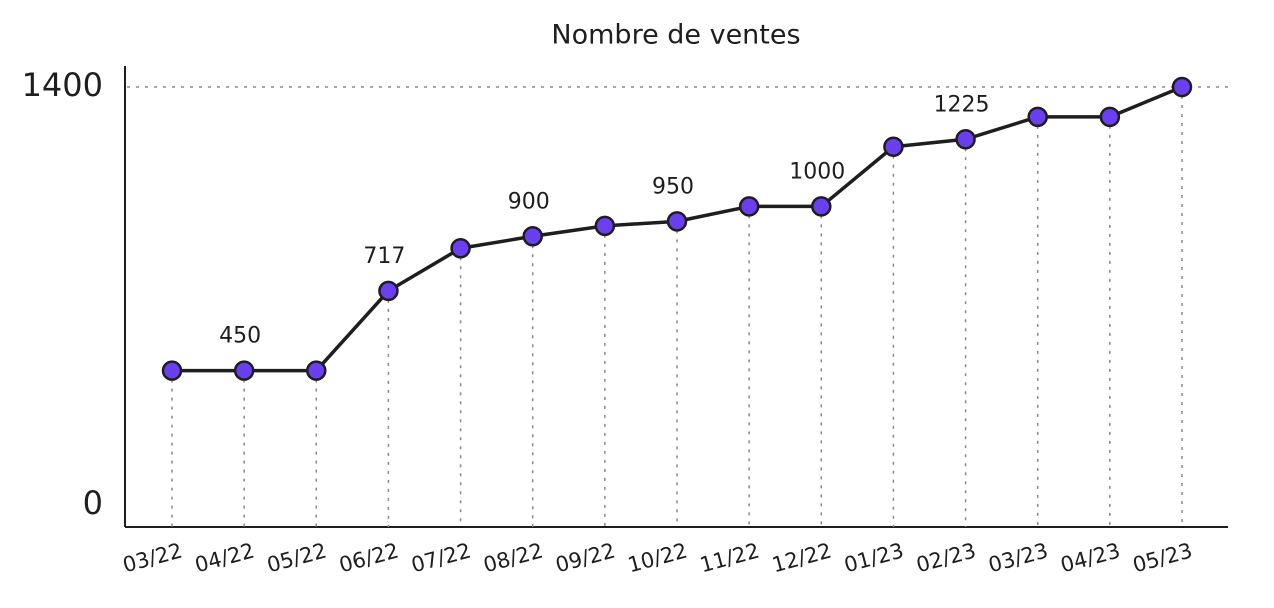 Image resolution: width=1274 pixels, height=608 pixels. What do you see at coordinates (152, 557) in the screenshot?
I see `x-tick-label: 03/22` at bounding box center [152, 557].